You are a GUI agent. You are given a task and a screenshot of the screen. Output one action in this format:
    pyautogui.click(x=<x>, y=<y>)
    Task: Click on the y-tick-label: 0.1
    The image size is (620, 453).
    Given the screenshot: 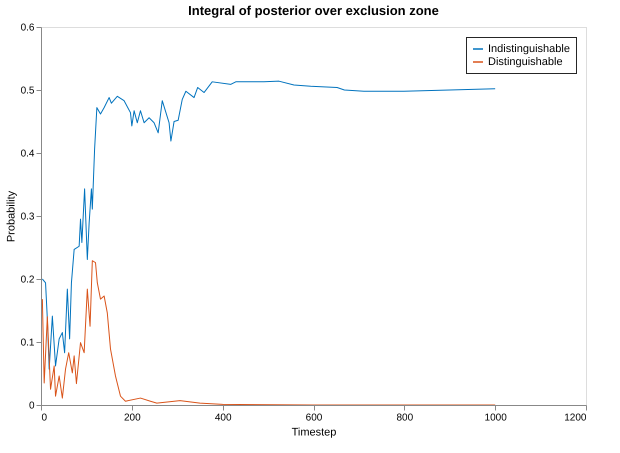 What is the action you would take?
    pyautogui.click(x=27, y=343)
    